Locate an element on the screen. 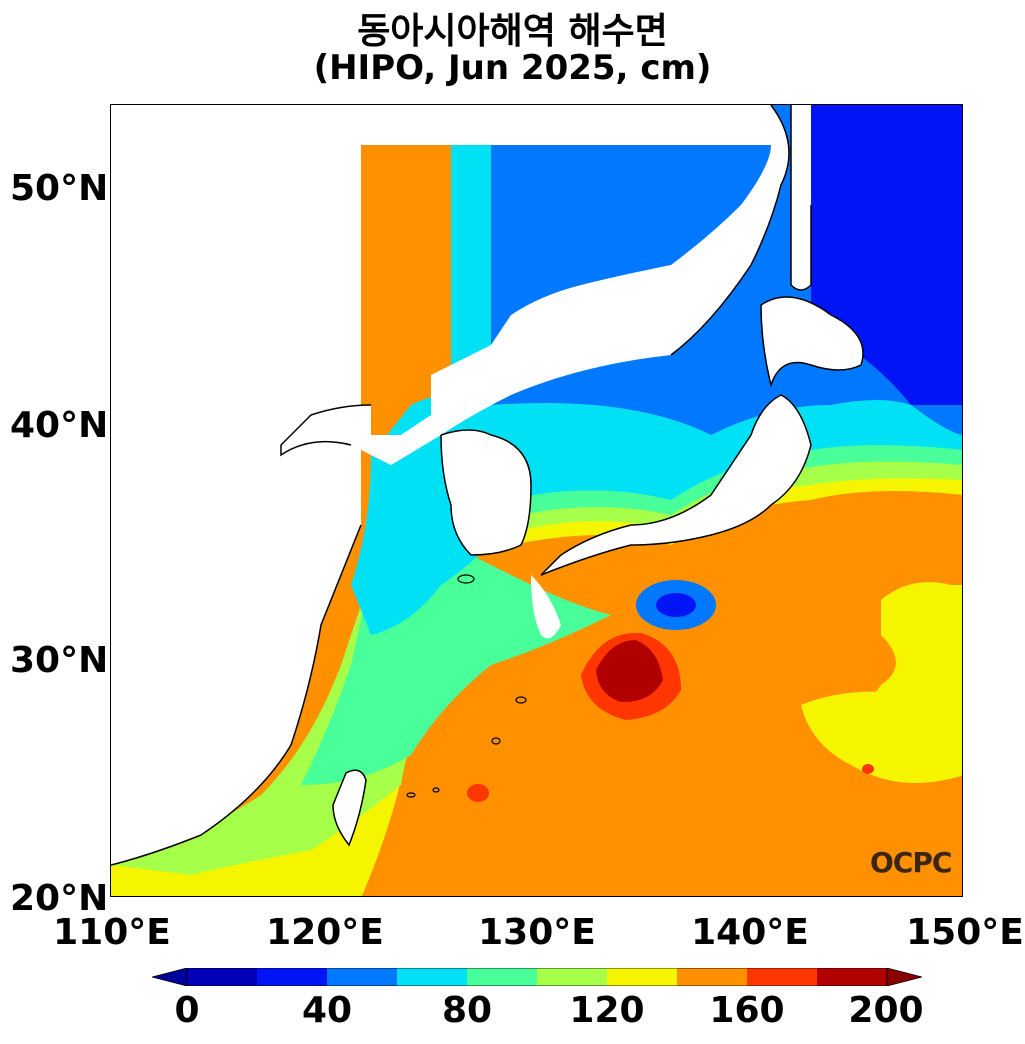 Image resolution: width=1025 pixels, height=1044 pixels. land-sakhalin is located at coordinates (801, 197).